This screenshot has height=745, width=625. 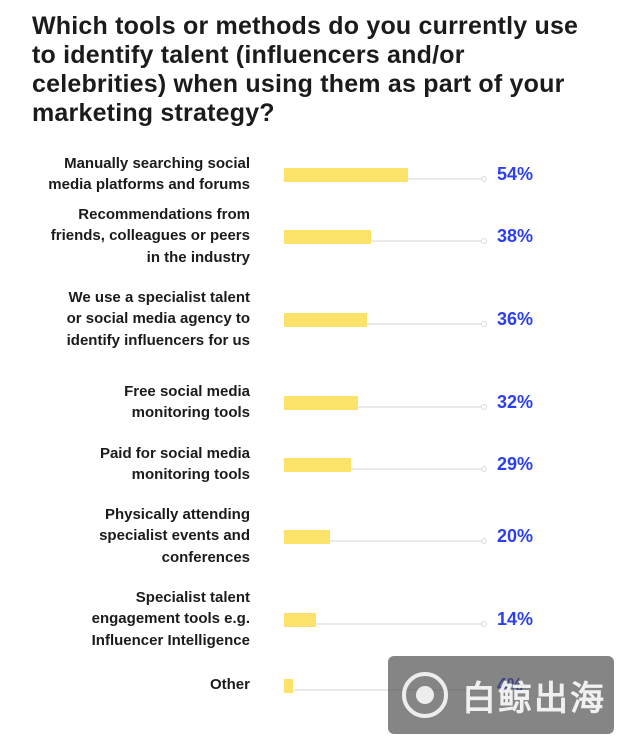 I want to click on watermark-text: 白鲸出海, so click(x=534, y=698).